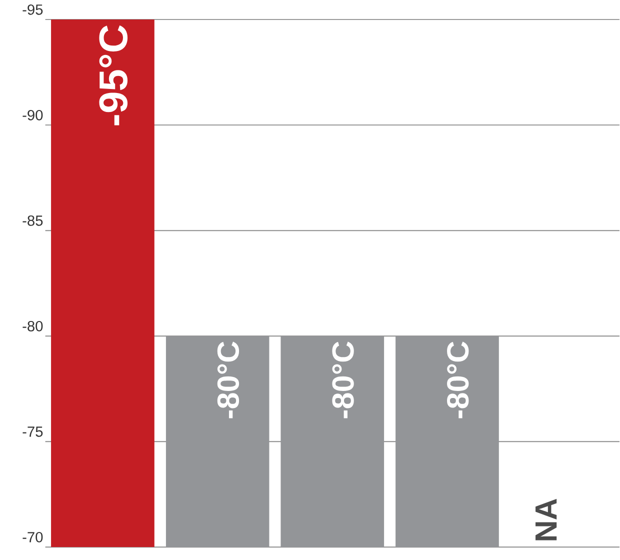 The width and height of the screenshot is (620, 560). I want to click on y-tick-label: -85, so click(32, 220).